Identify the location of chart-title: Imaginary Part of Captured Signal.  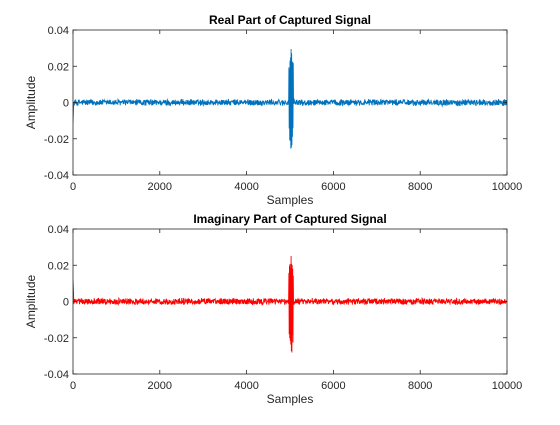
(289, 219).